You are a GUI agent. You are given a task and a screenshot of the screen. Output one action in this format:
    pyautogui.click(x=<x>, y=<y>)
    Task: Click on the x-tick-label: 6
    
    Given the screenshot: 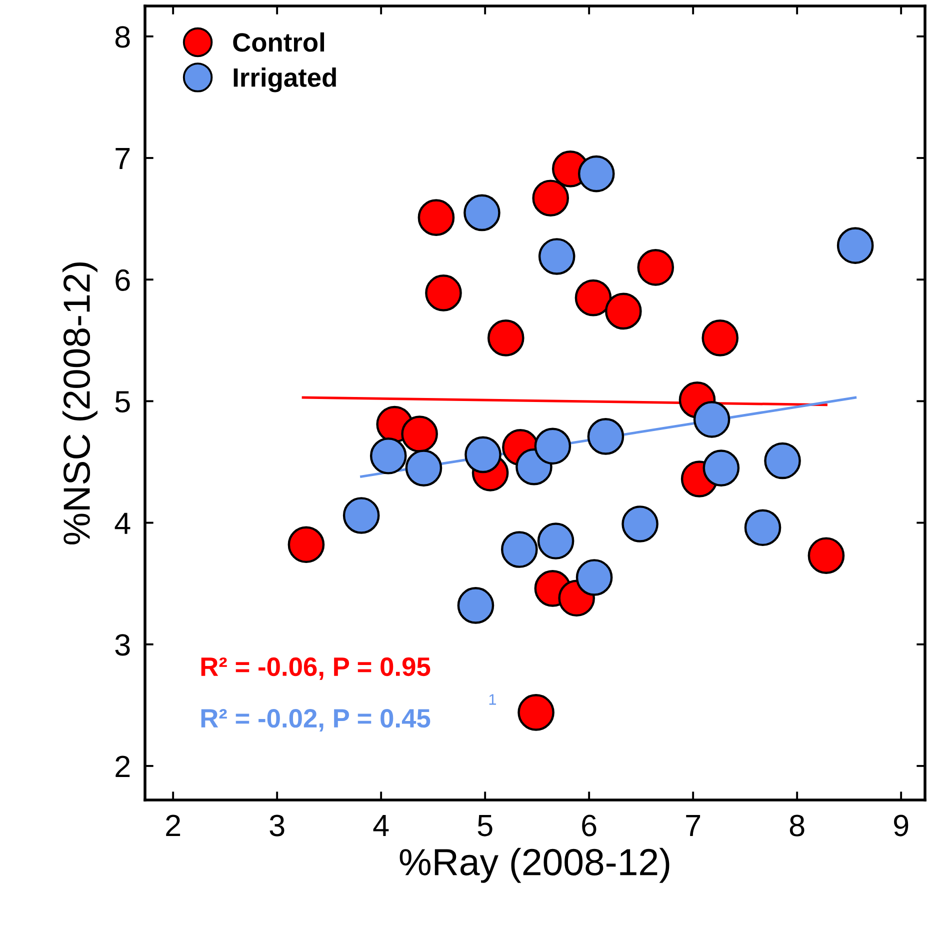 What is the action you would take?
    pyautogui.click(x=589, y=825)
    